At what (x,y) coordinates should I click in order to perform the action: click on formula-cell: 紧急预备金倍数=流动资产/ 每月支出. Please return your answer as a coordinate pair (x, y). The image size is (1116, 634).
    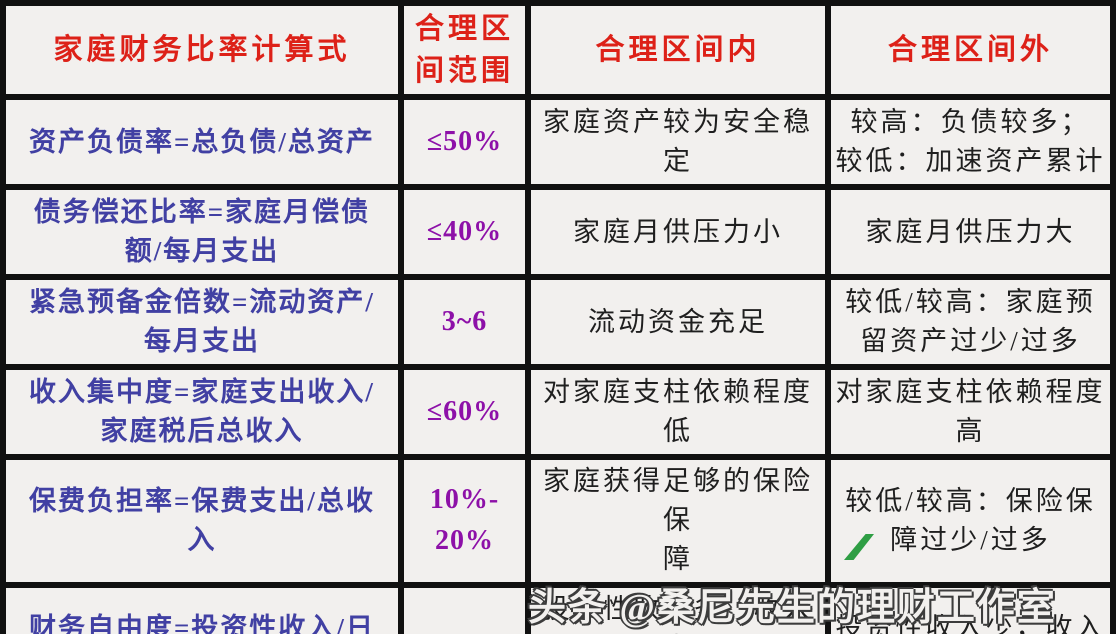
    Looking at the image, I should click on (202, 322).